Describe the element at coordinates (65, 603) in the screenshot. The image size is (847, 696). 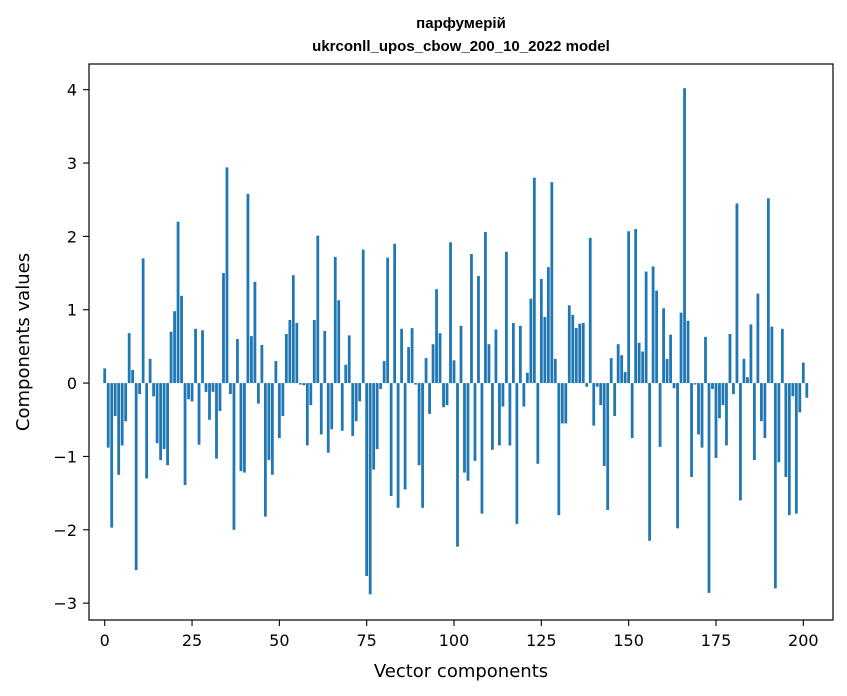
I see `y-tick-label: −3` at that location.